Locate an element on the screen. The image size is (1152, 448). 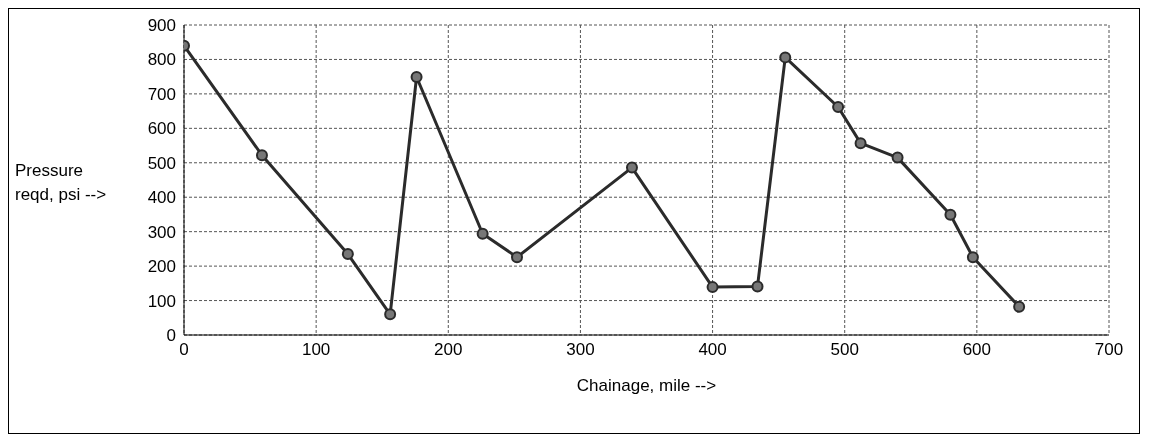
y-tick-label: 700 is located at coordinates (161, 94).